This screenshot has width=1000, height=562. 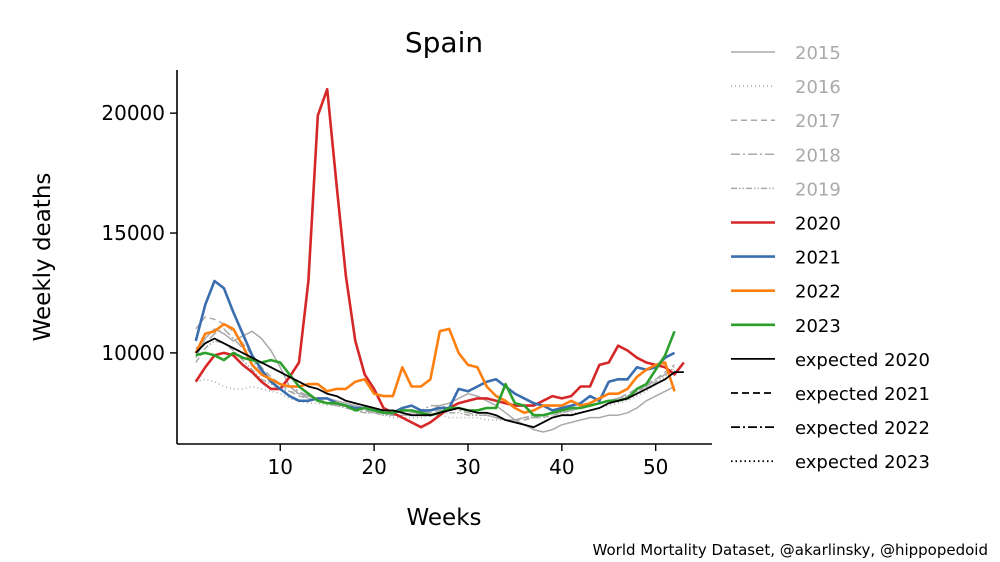 I want to click on series-line-2021, so click(x=435, y=347).